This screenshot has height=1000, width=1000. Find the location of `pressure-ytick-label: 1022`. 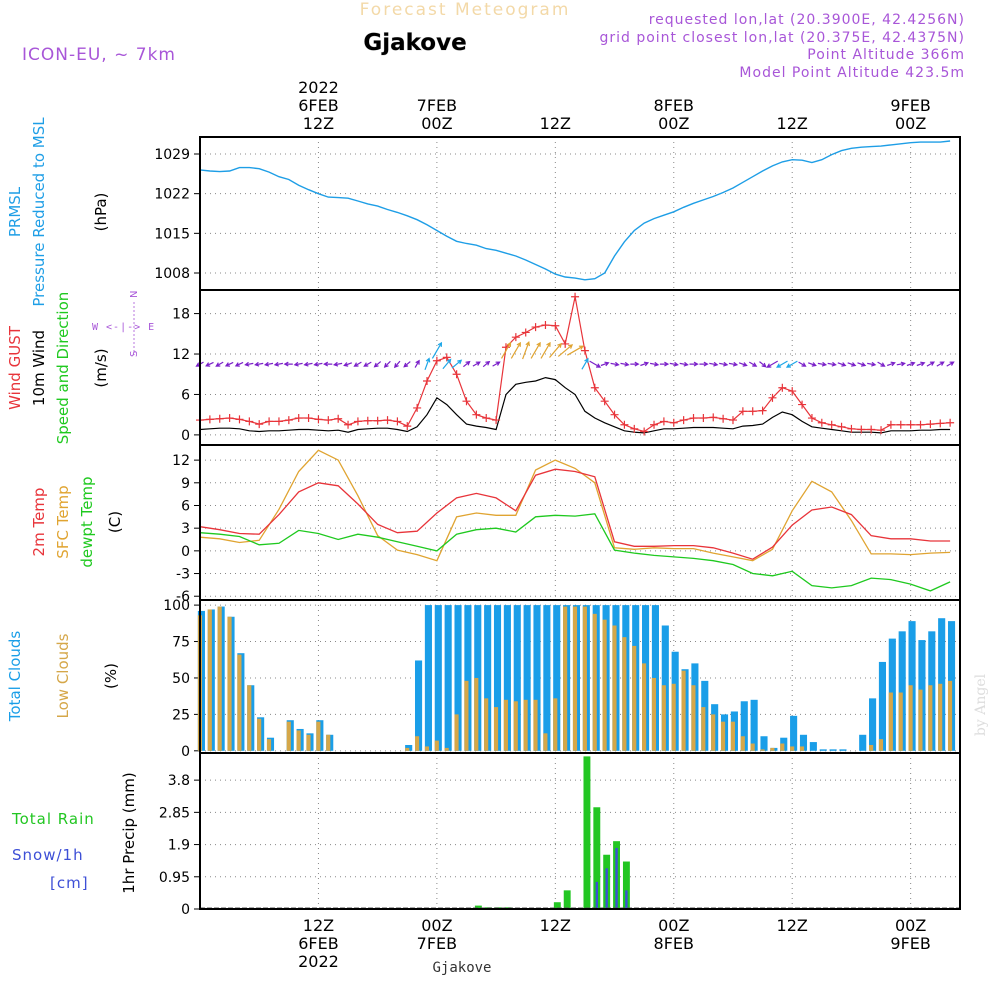

pressure-ytick-label: 1022 is located at coordinates (172, 195).